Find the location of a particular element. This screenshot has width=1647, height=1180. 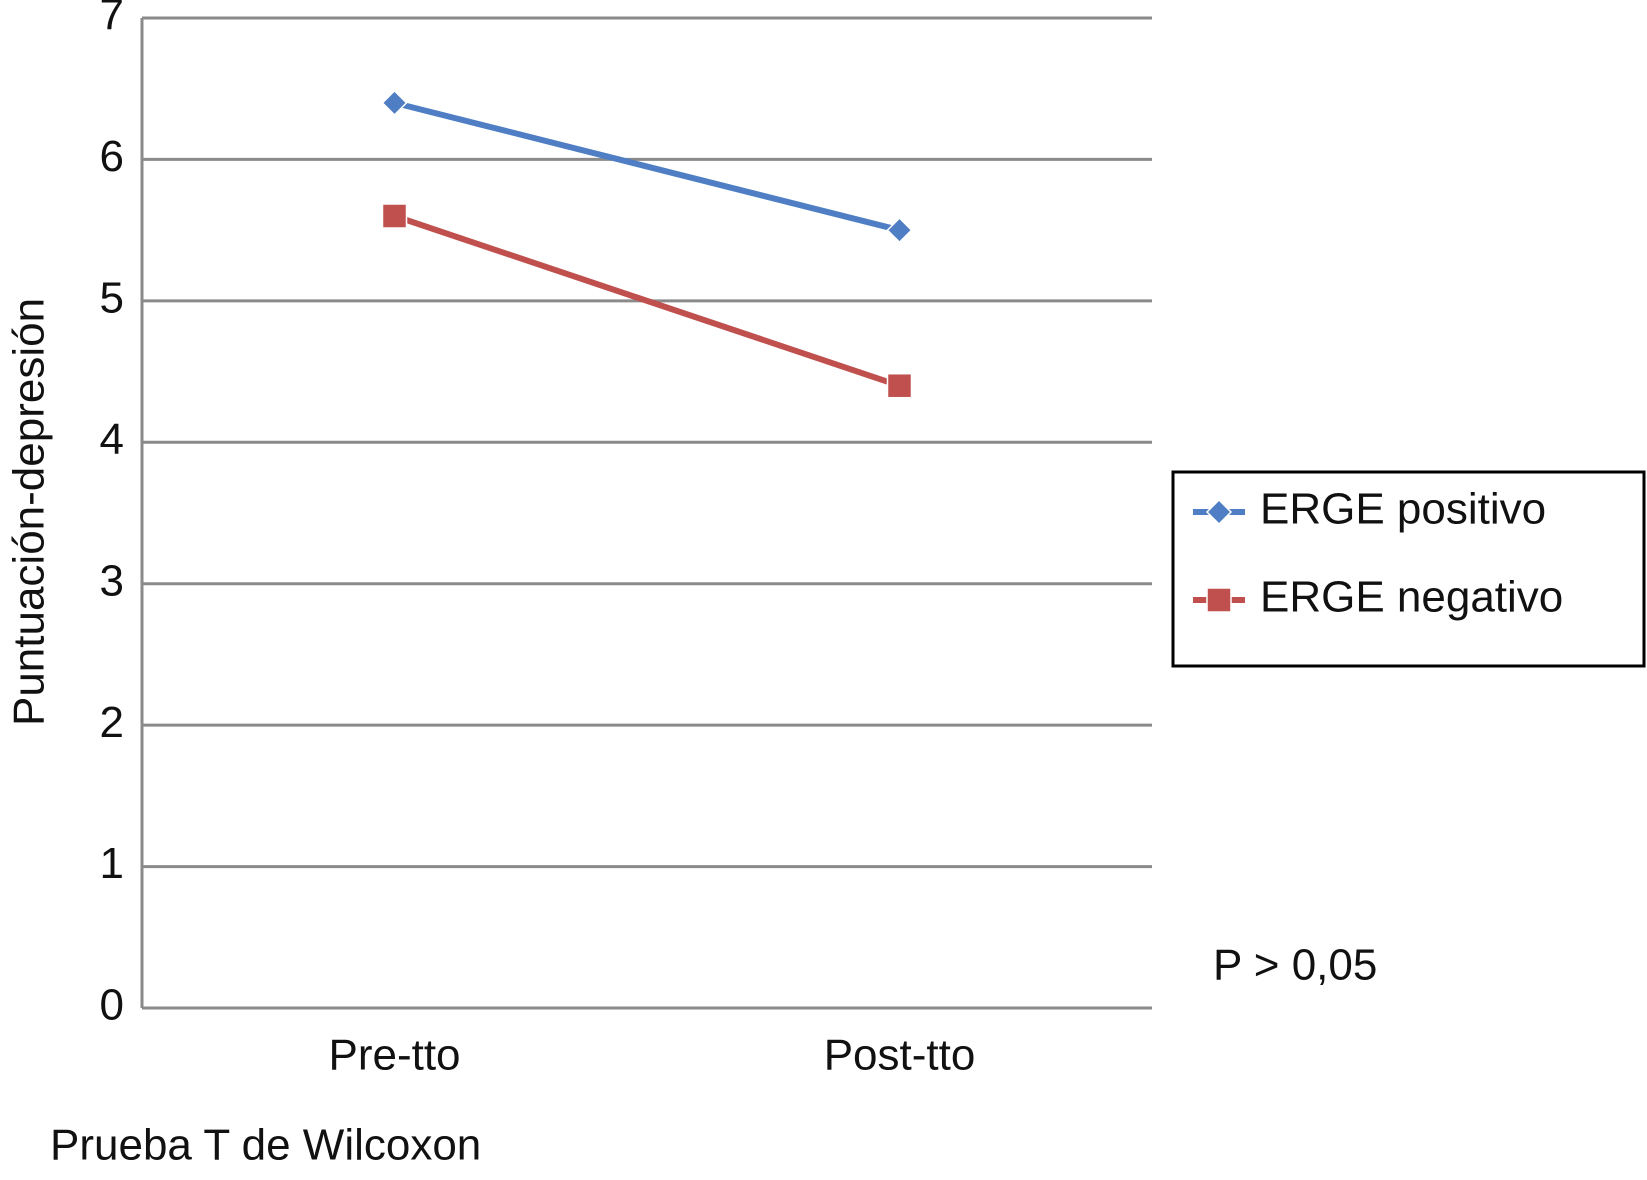

x-tick-label: Post-tto is located at coordinates (900, 1055).